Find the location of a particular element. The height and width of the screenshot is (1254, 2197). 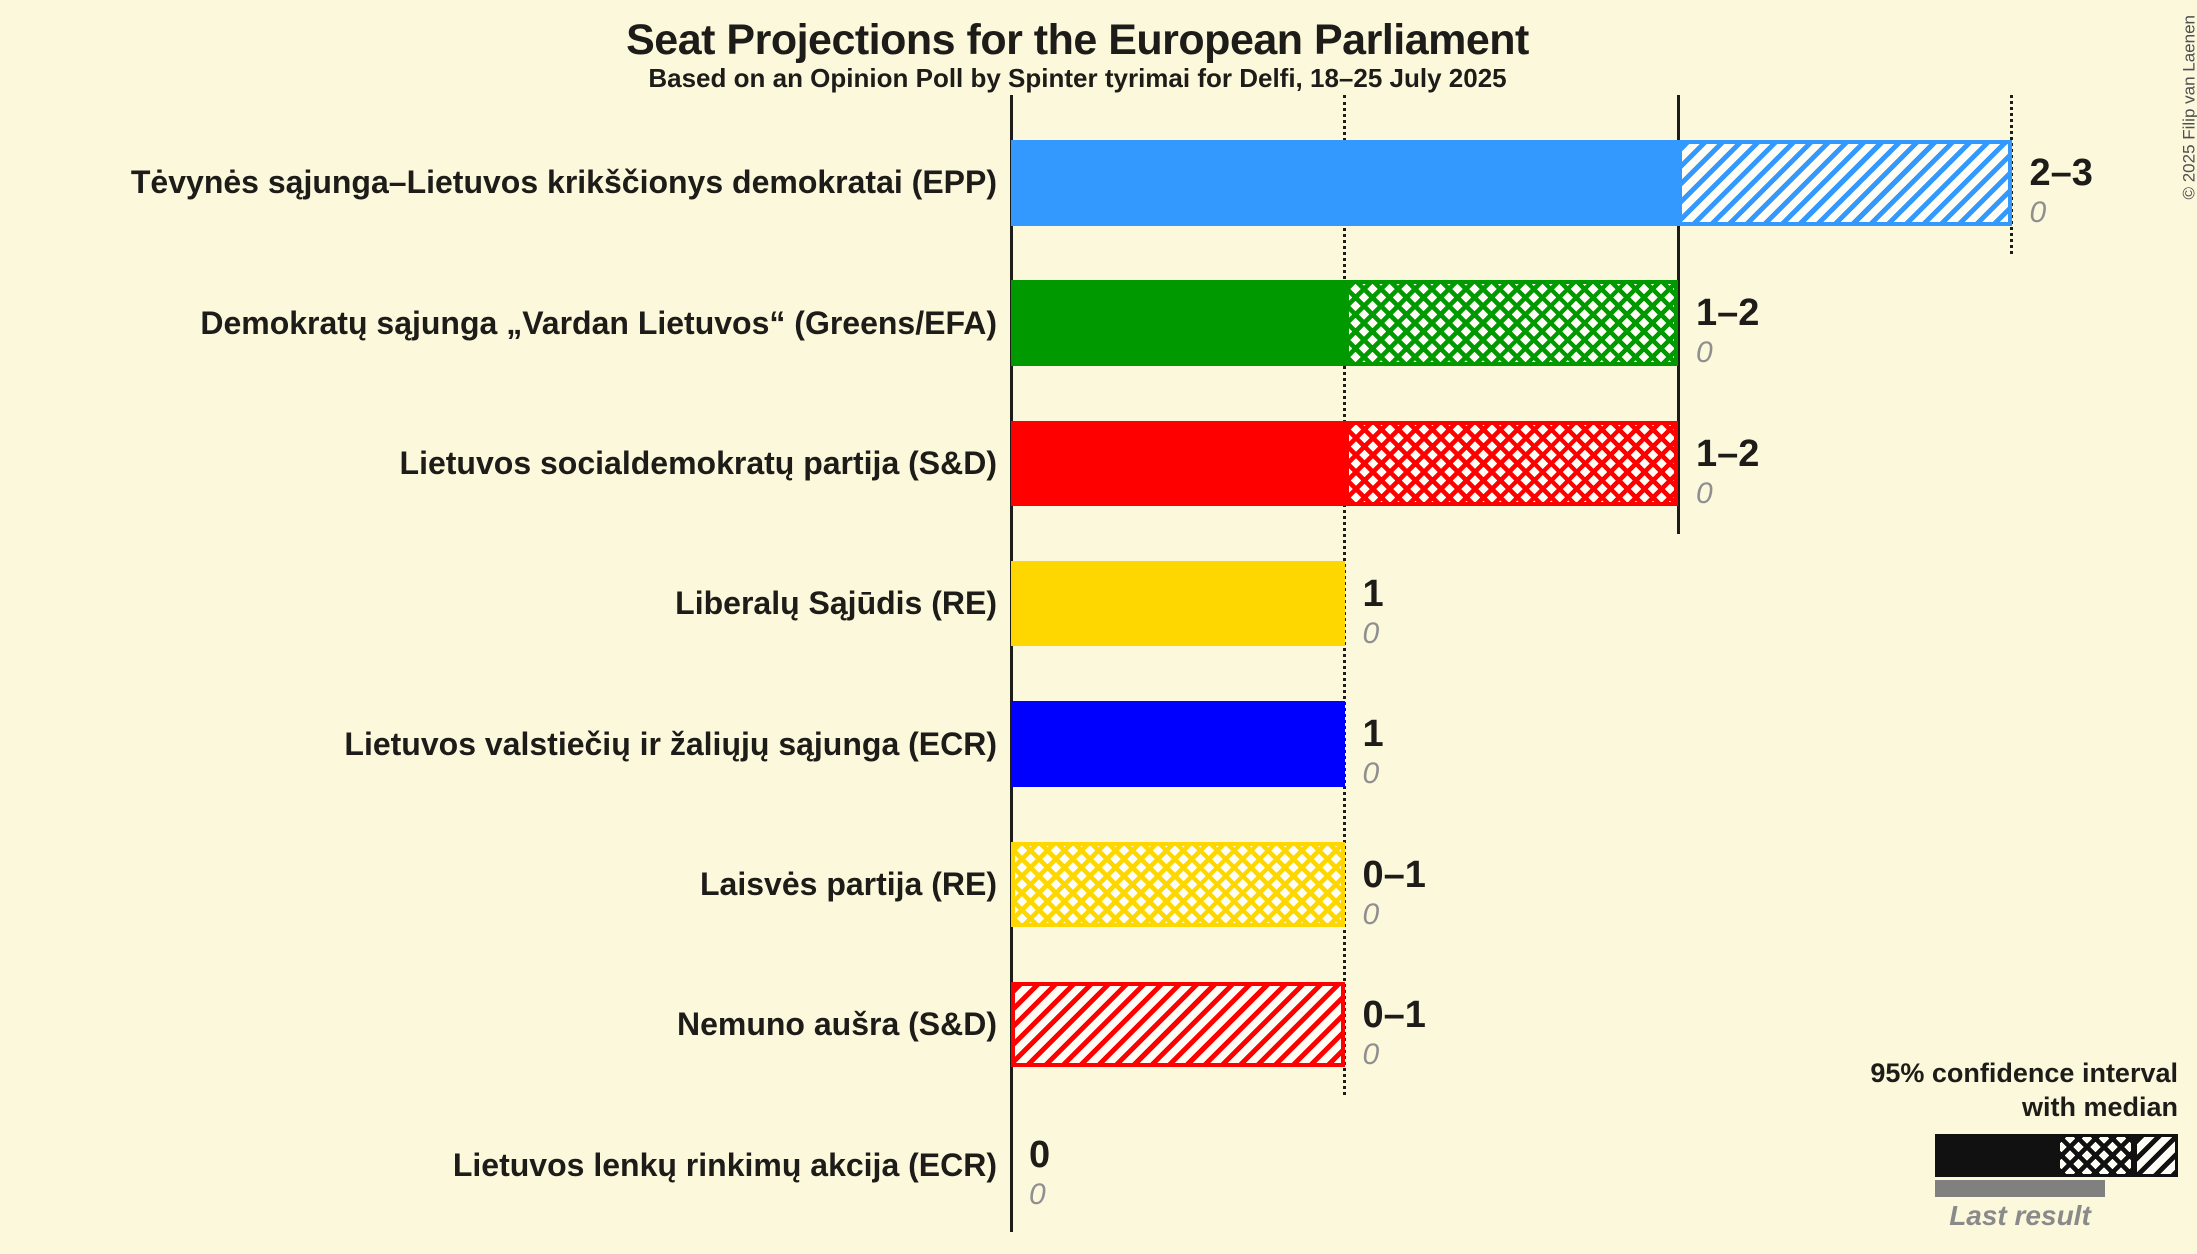

seat-range-label: 2–3 is located at coordinates (2061, 173).